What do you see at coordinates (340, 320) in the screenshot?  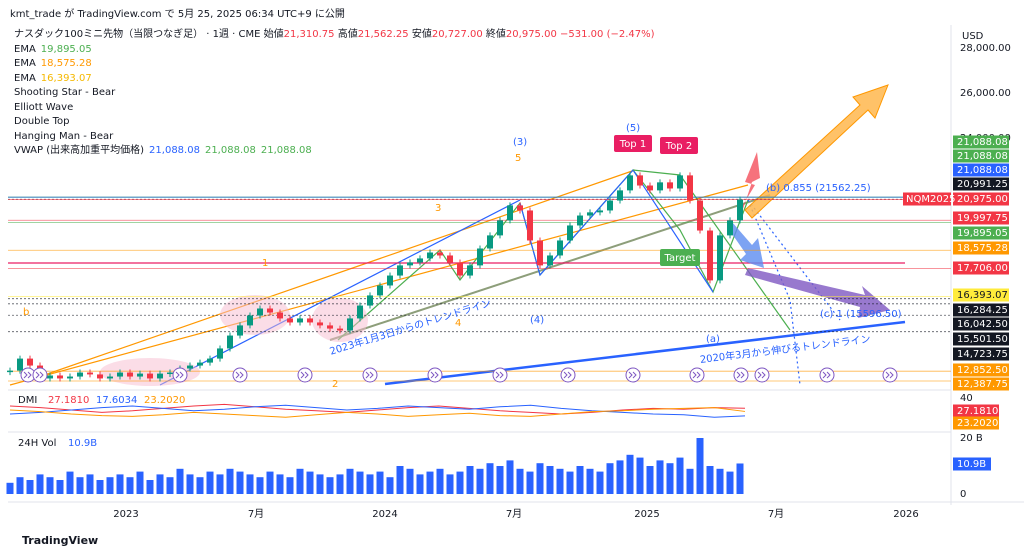 I see `pattern-highlight` at bounding box center [340, 320].